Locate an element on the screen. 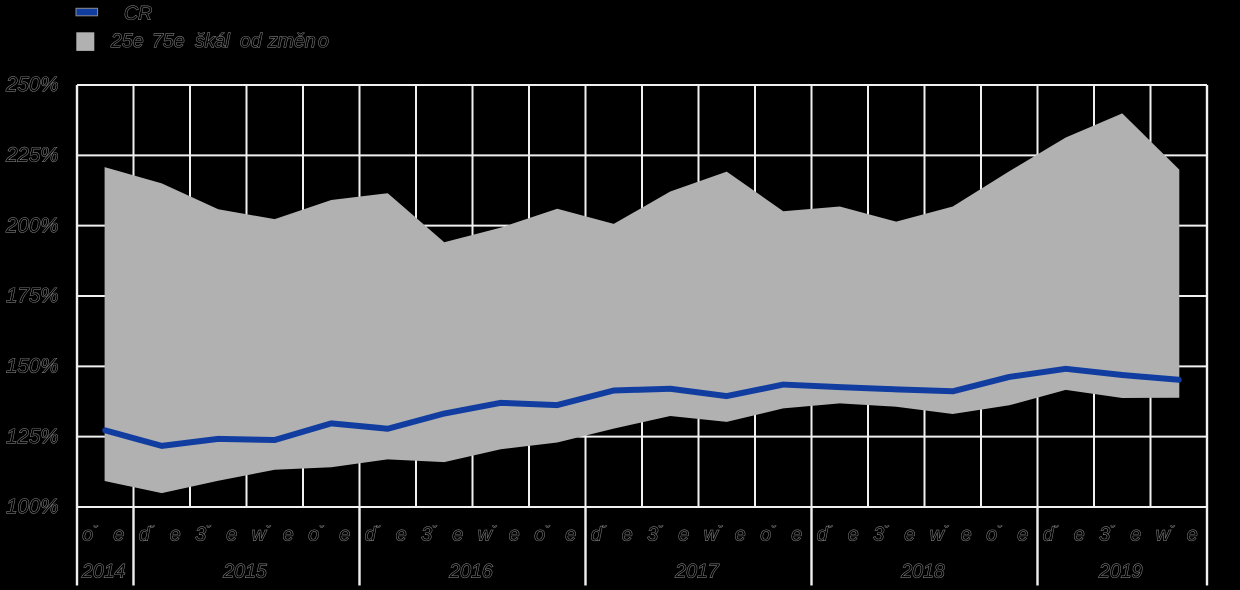 The image size is (1240, 590). svg-text: 2018 is located at coordinates (922, 572).